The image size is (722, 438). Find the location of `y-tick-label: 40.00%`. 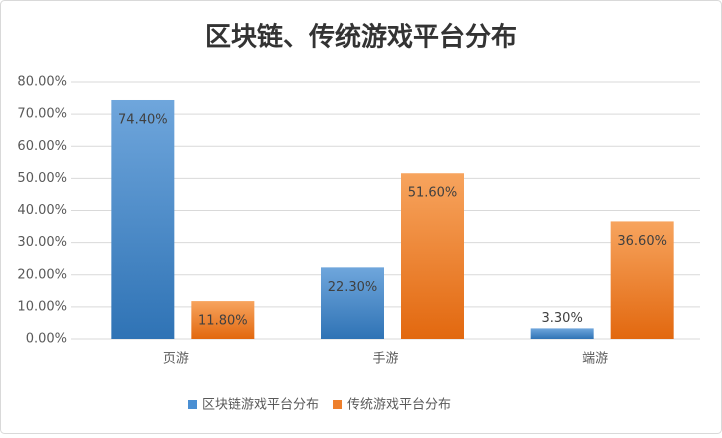

y-tick-label: 40.00% is located at coordinates (42, 210).